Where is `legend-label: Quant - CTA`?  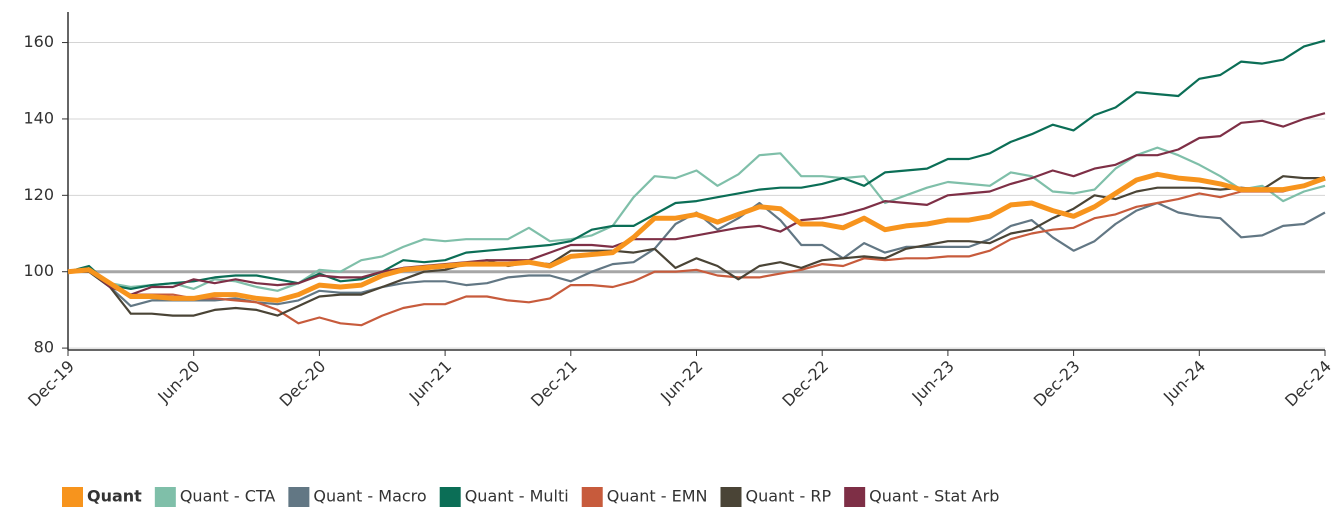 legend-label: Quant - CTA is located at coordinates (228, 496).